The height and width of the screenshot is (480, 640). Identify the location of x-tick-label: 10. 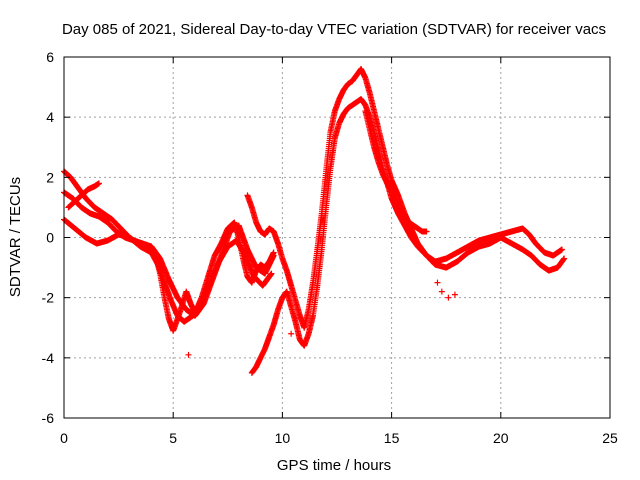
(283, 438).